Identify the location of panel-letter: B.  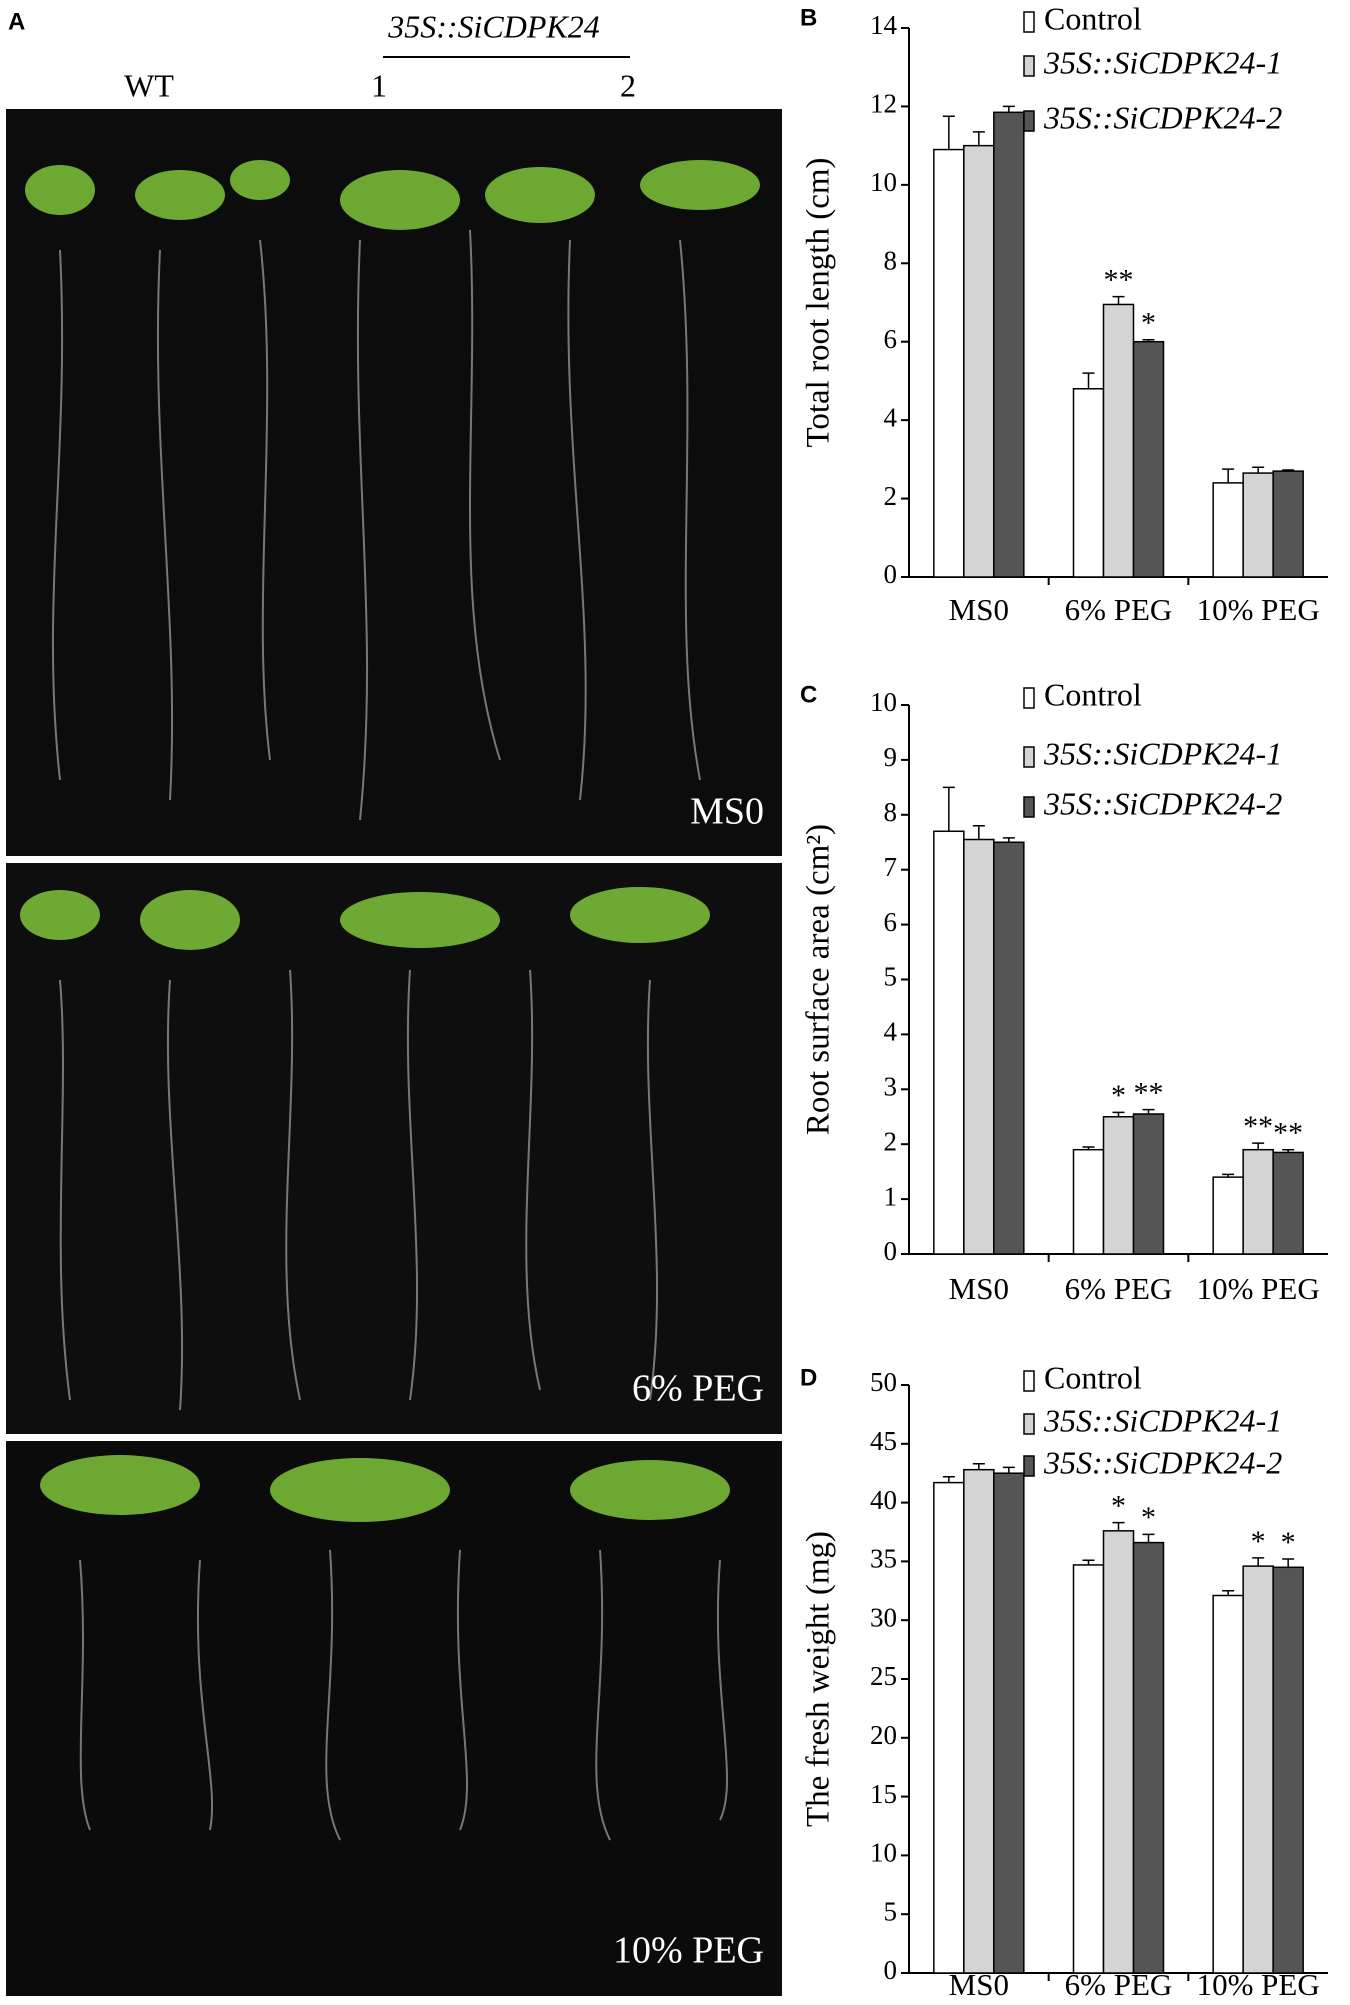
(808, 17).